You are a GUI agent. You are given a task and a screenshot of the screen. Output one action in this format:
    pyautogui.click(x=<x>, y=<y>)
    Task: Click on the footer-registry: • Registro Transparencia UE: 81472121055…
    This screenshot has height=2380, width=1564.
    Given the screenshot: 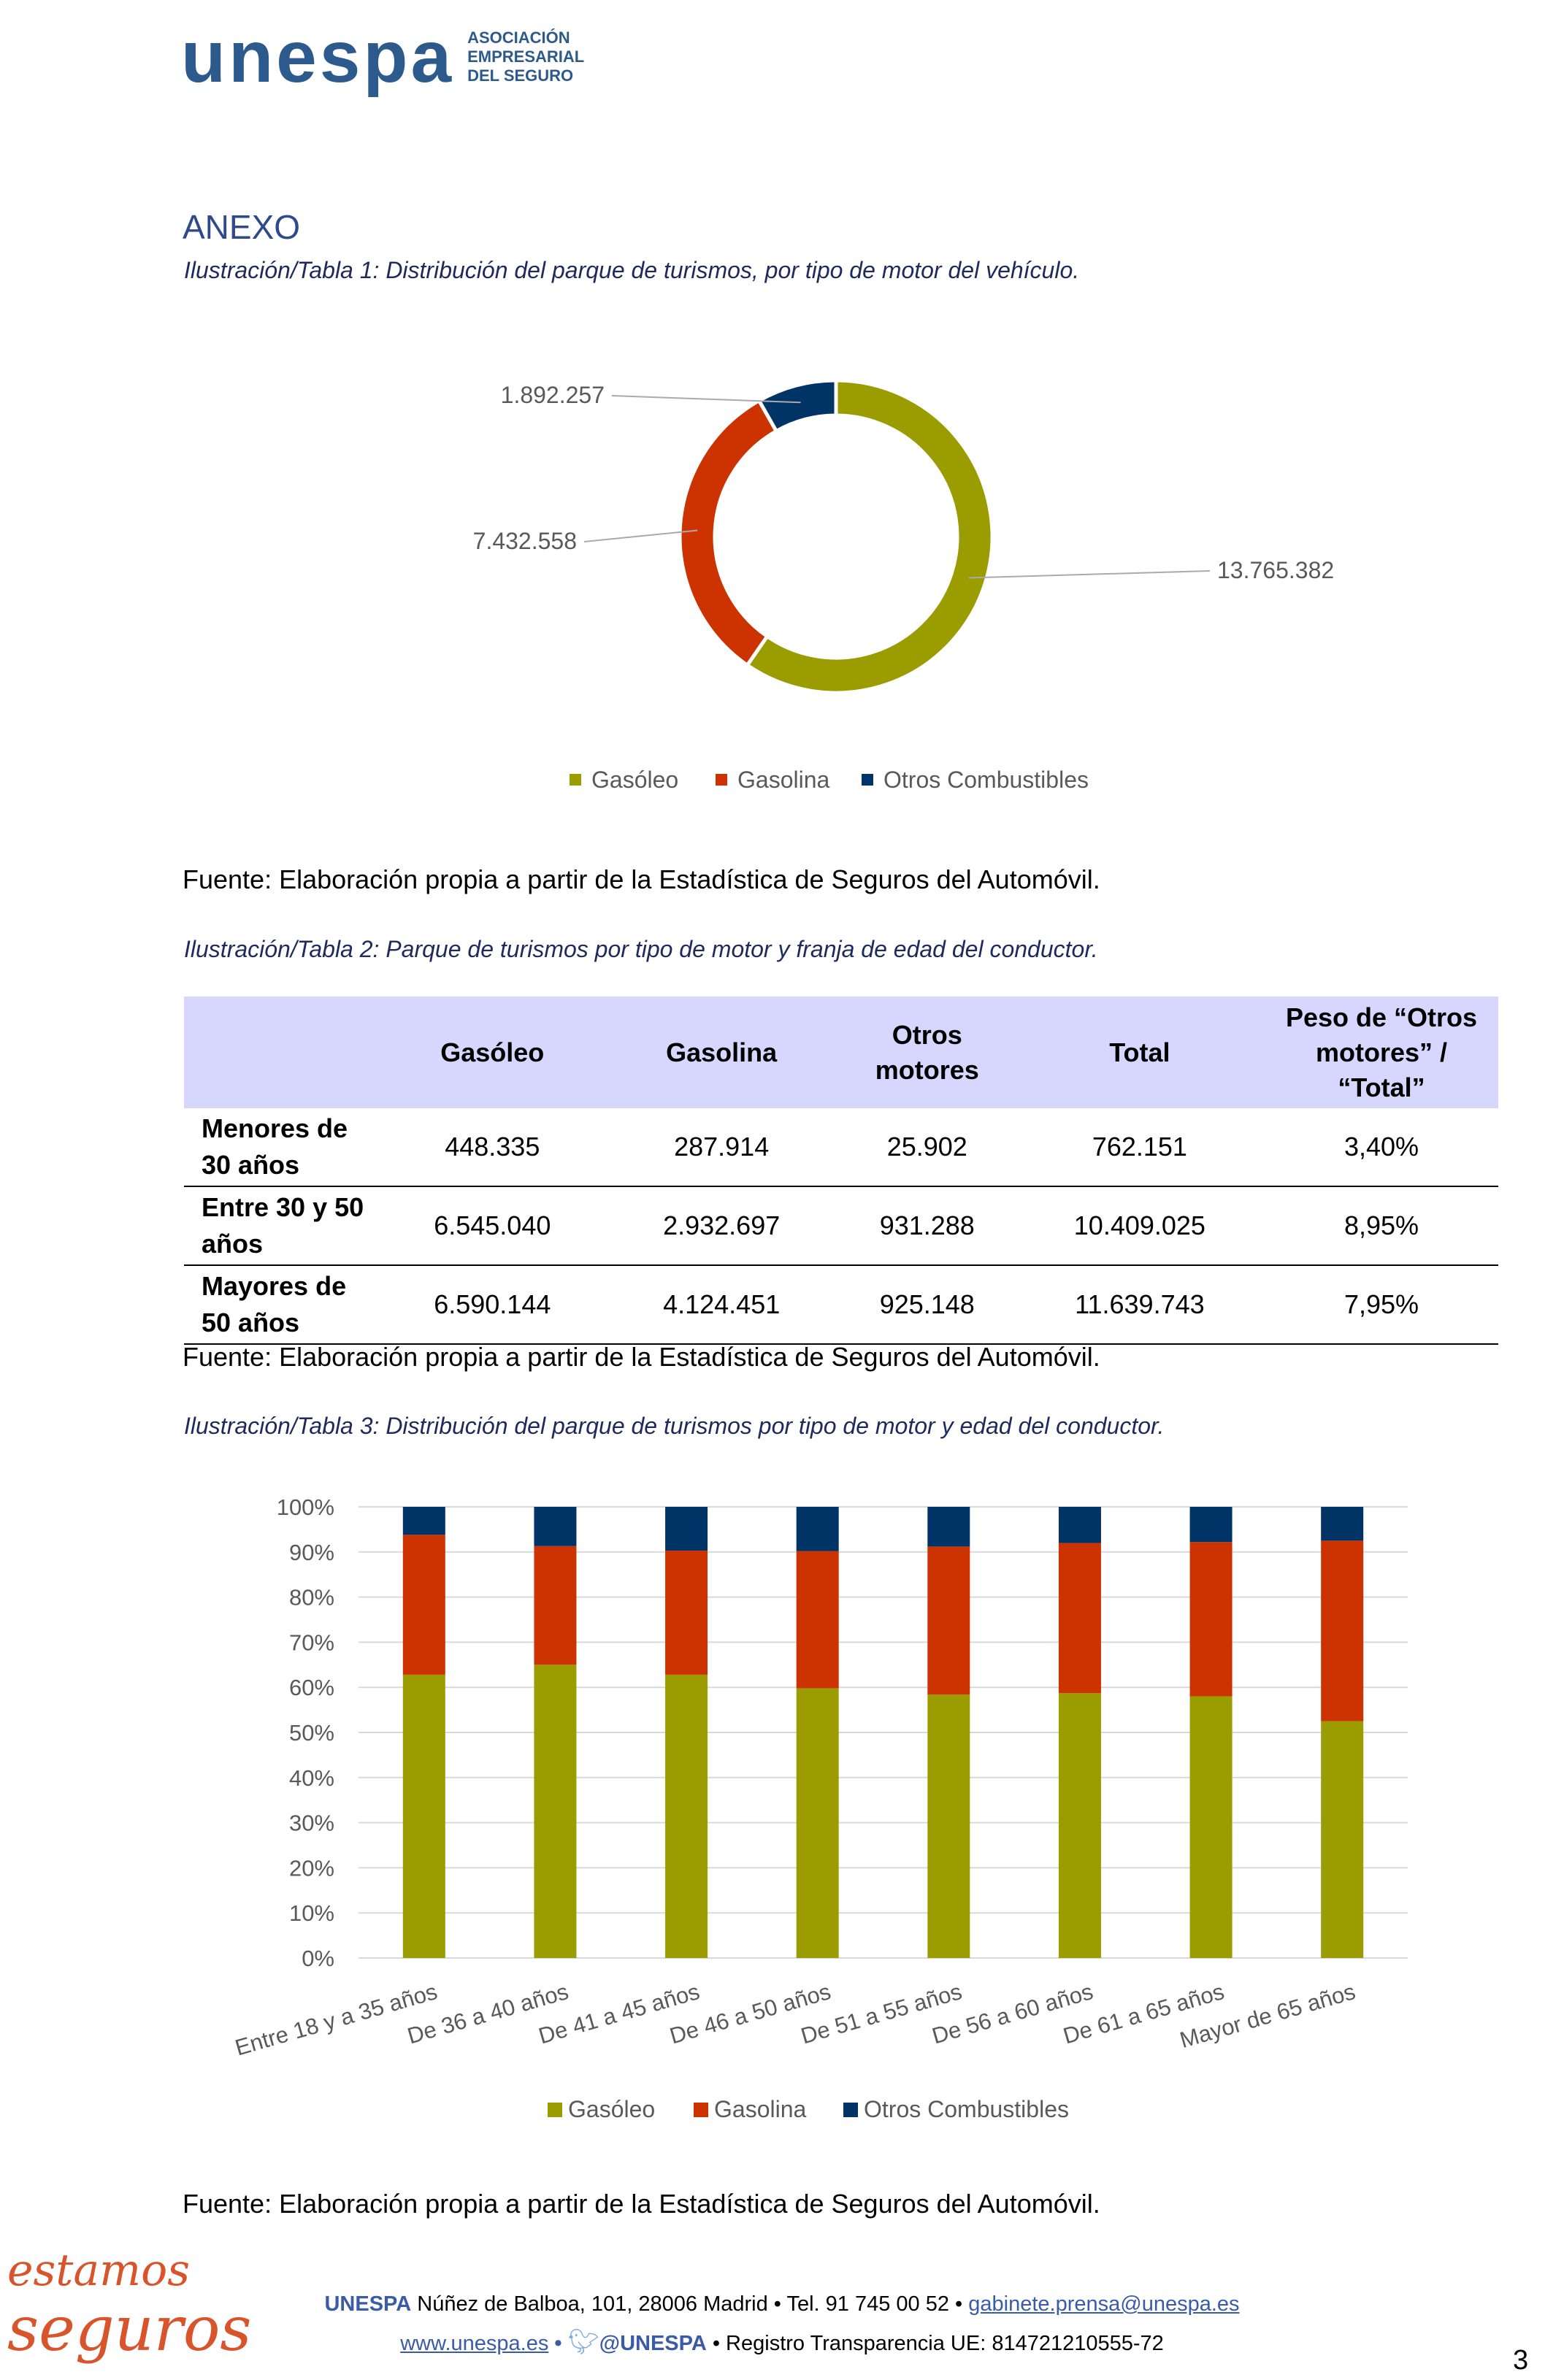 What is the action you would take?
    pyautogui.click(x=935, y=2343)
    